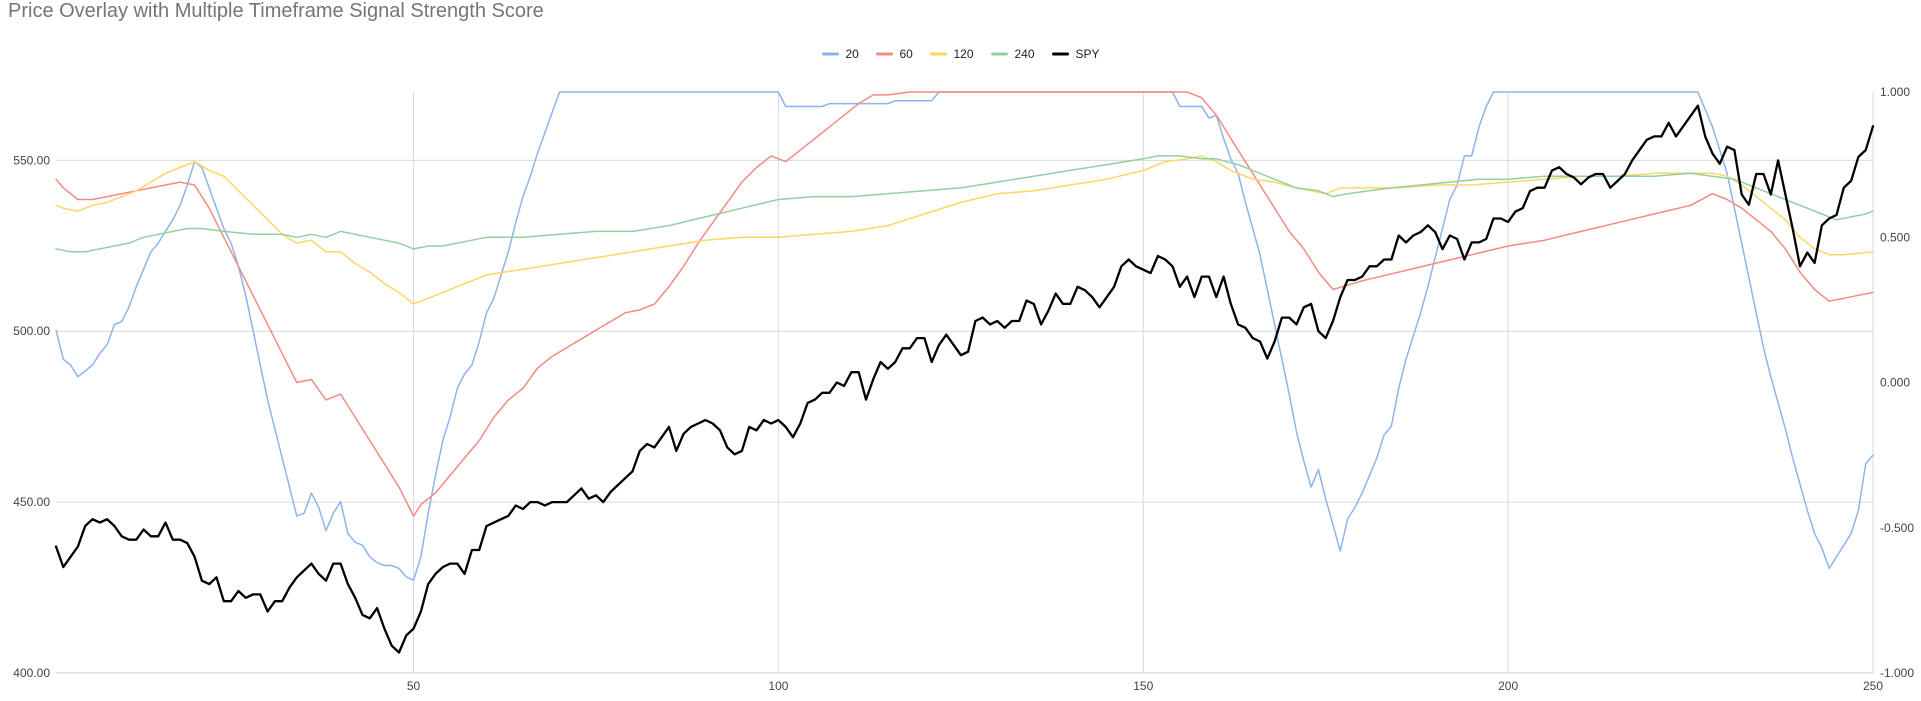 The image size is (1921, 701). What do you see at coordinates (964, 54) in the screenshot?
I see `legend-label: 120` at bounding box center [964, 54].